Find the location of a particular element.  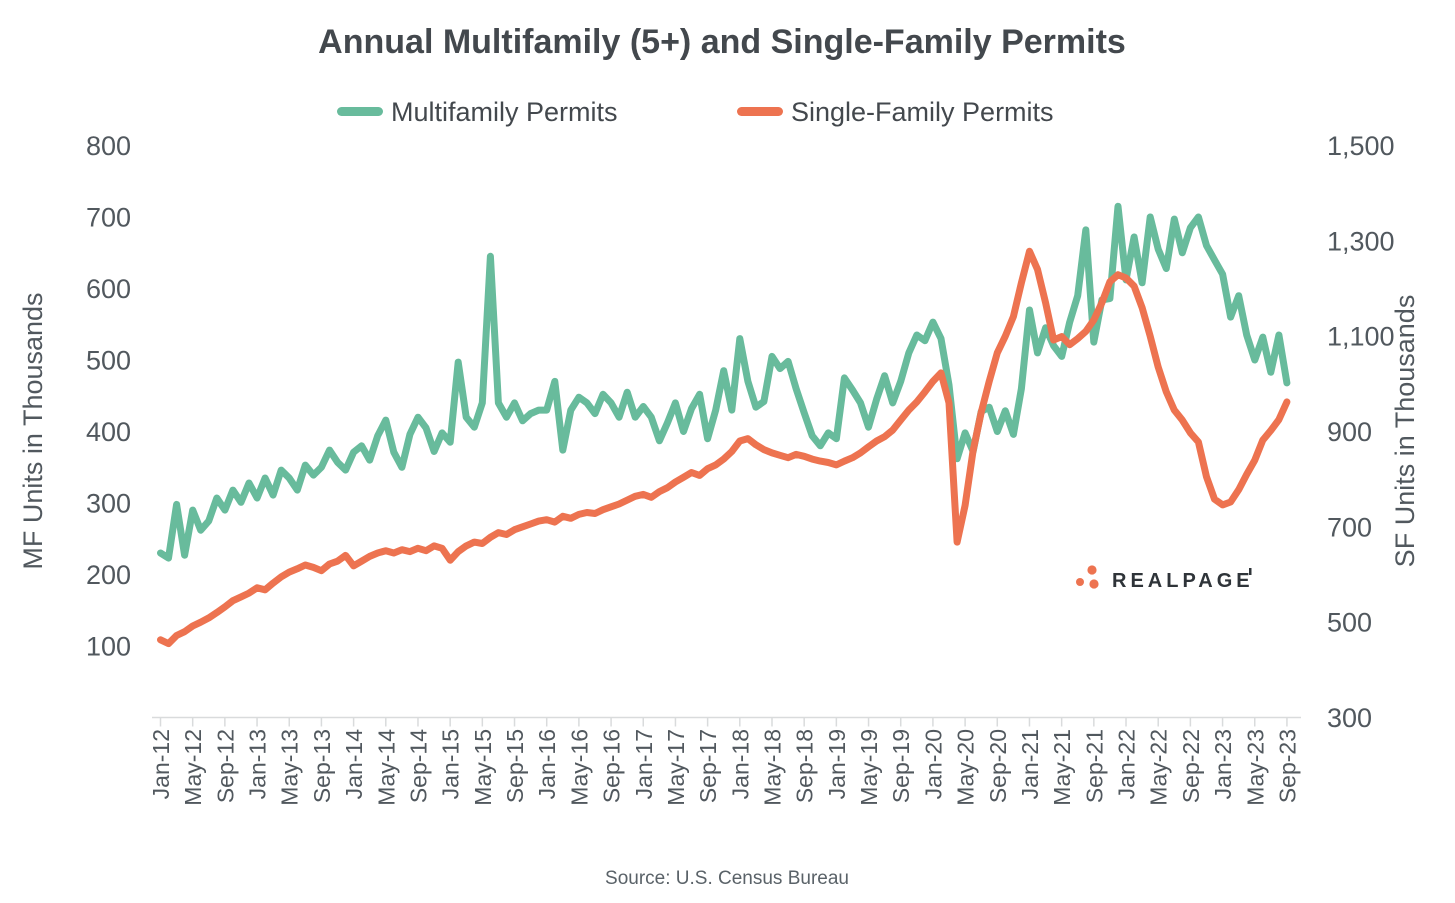

x-axis-tick-label: Jan-12 is located at coordinates (161, 764).